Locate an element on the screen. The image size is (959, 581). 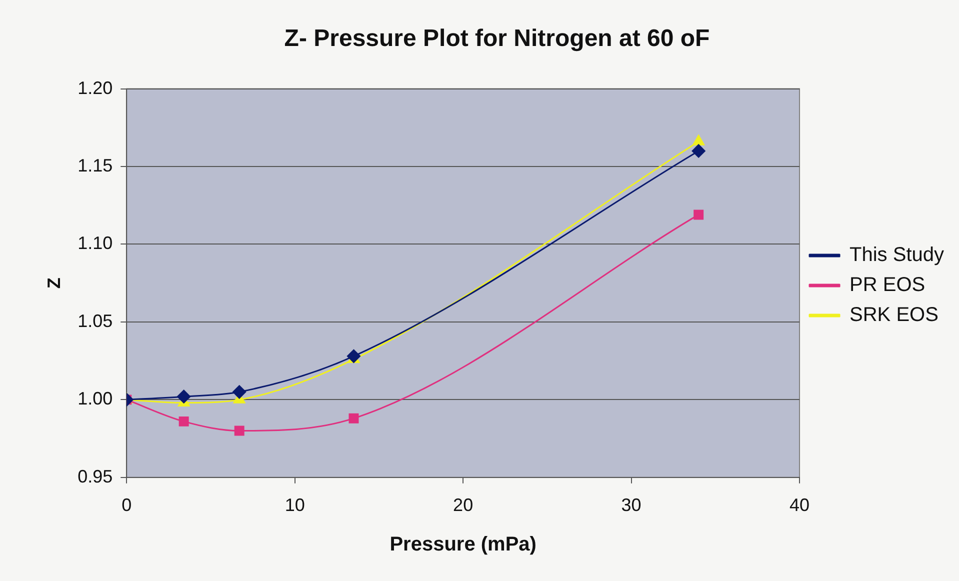
x-tick-label: 0 is located at coordinates (127, 505).